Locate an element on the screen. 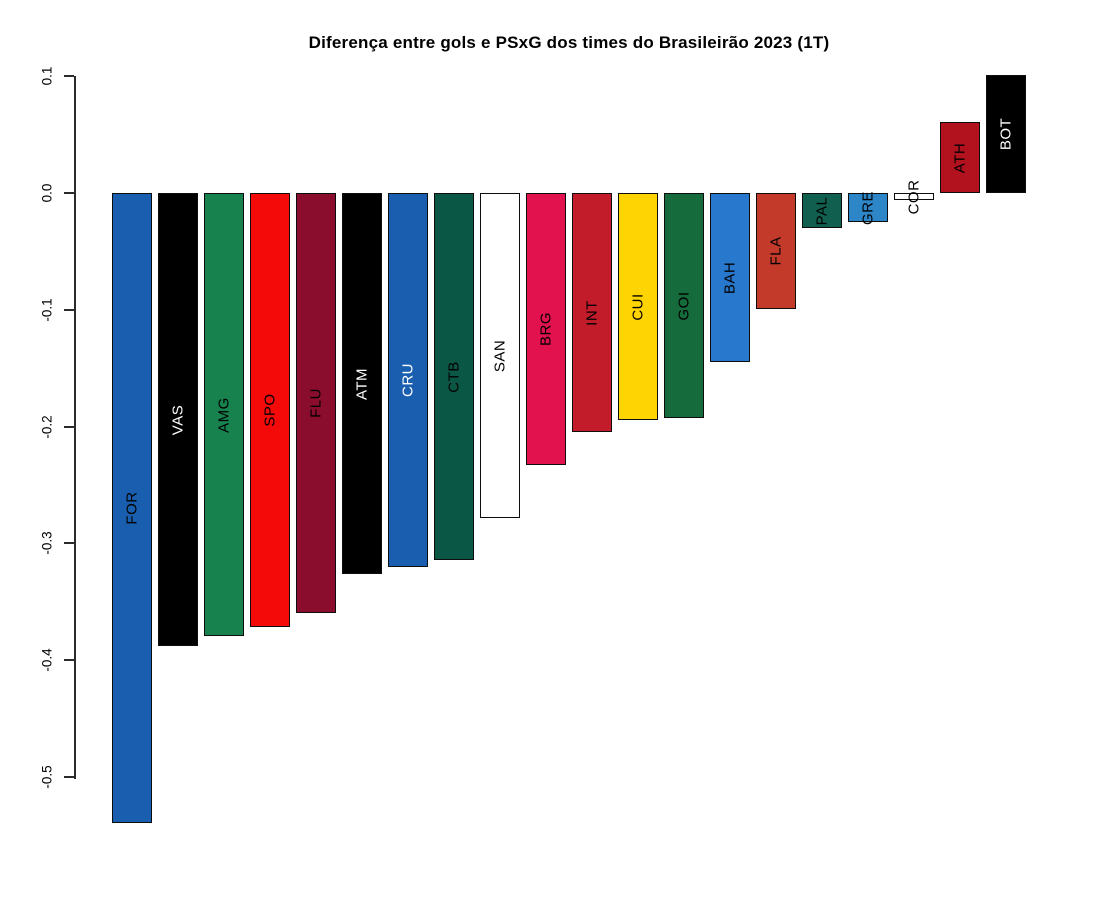  bar-for: FOR is located at coordinates (132, 508).